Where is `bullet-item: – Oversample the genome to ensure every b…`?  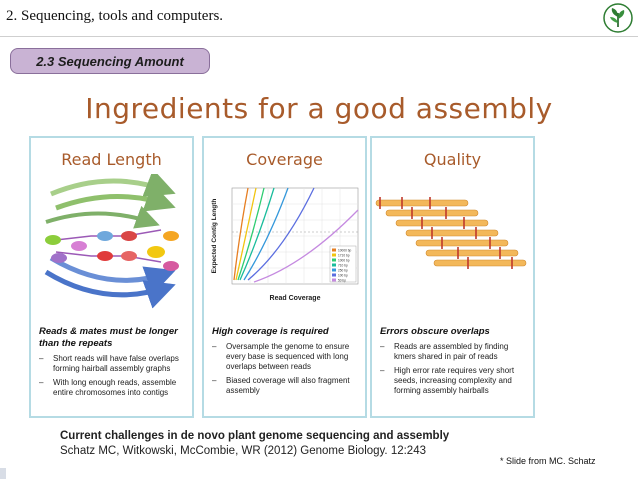 bullet-item: – Oversample the genome to ensure every b… is located at coordinates (281, 356).